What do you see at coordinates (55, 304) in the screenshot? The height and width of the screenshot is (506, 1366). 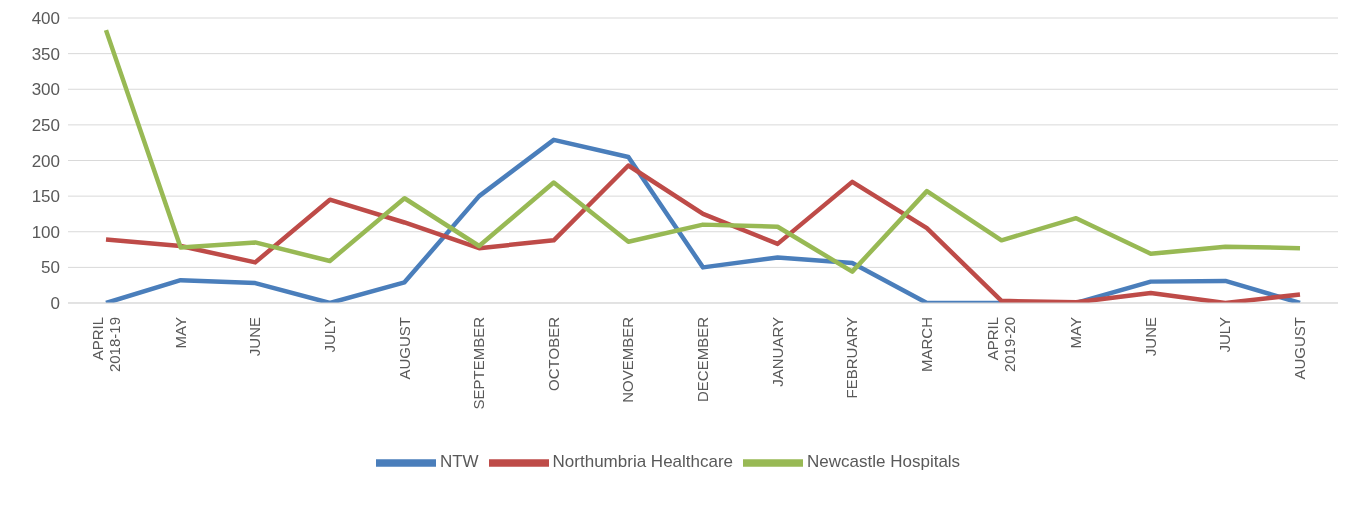 I see `y-tick-label: 0` at bounding box center [55, 304].